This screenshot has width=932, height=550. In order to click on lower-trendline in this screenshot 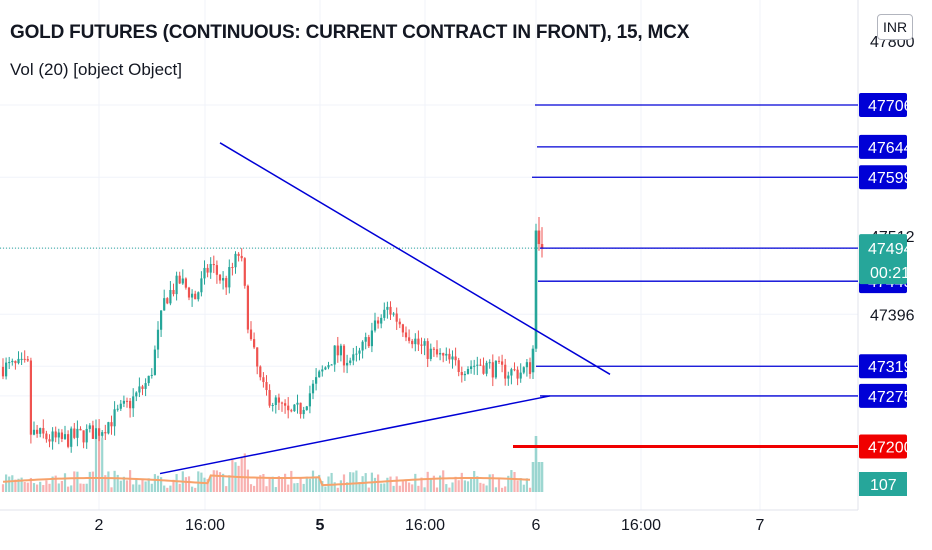, I will do `click(355, 435)`.